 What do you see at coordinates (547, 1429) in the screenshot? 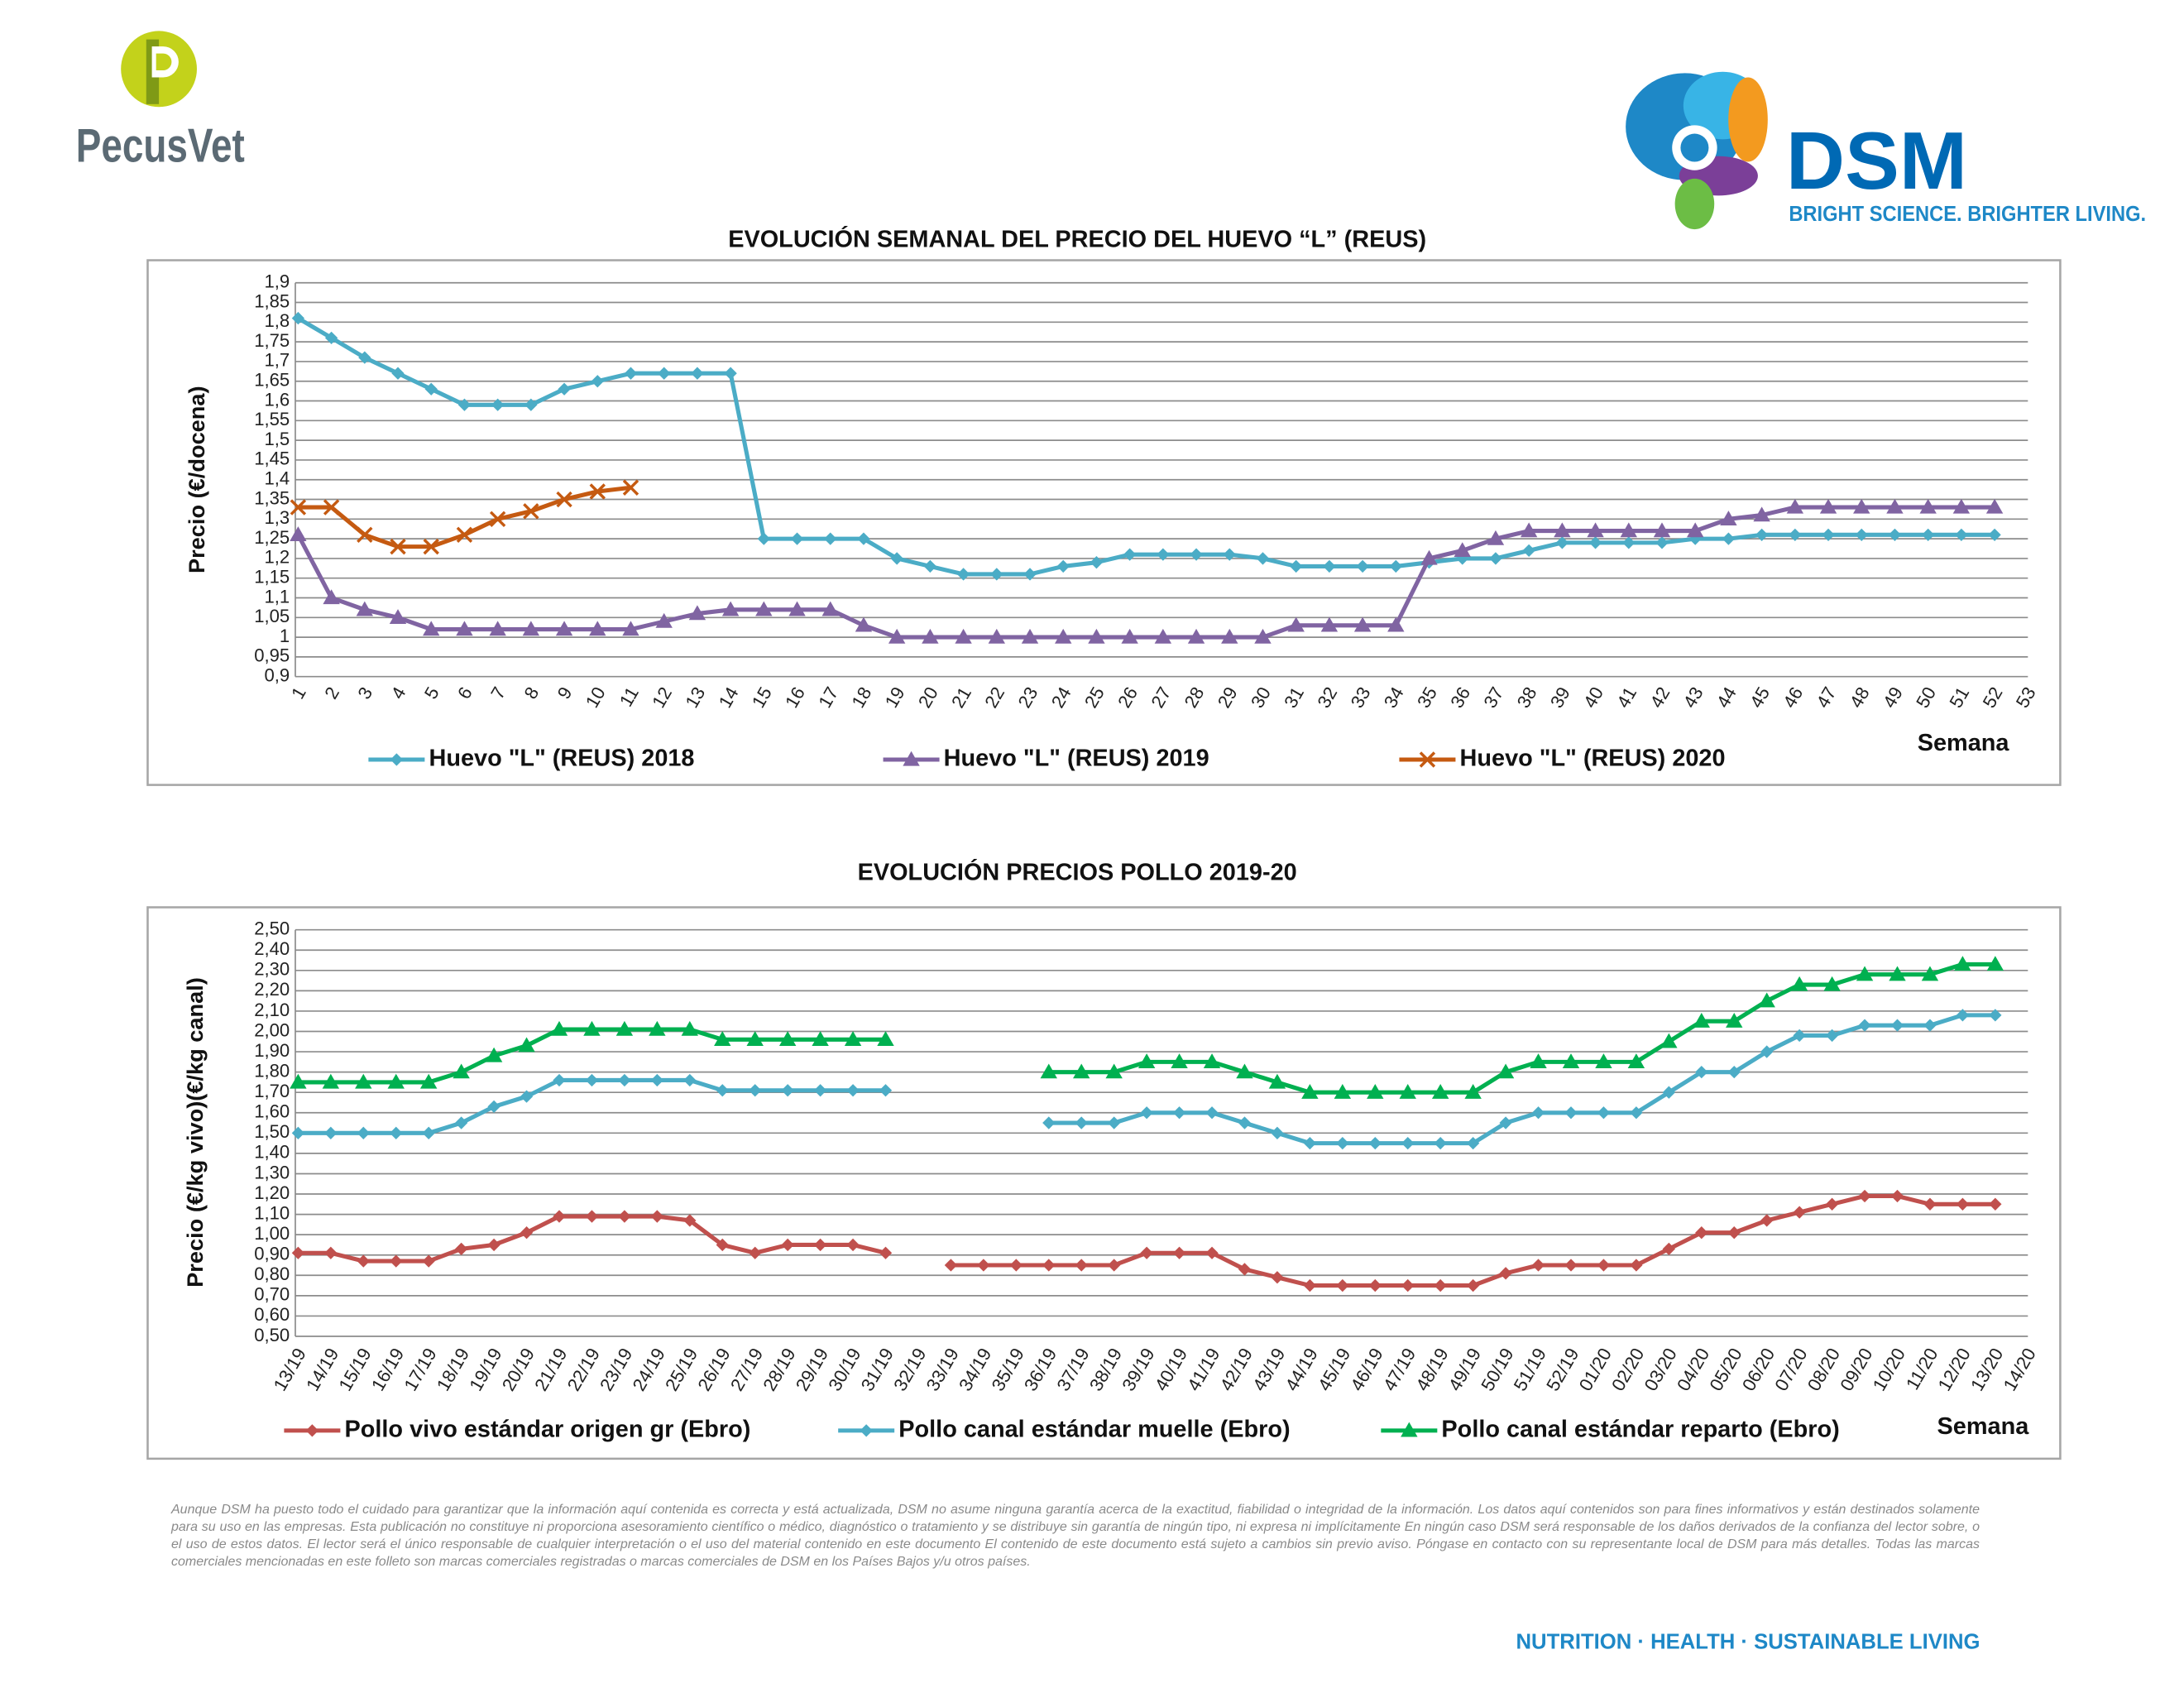
I see `legend-label: Pollo vivo estándar origen gr (Ebro)` at bounding box center [547, 1429].